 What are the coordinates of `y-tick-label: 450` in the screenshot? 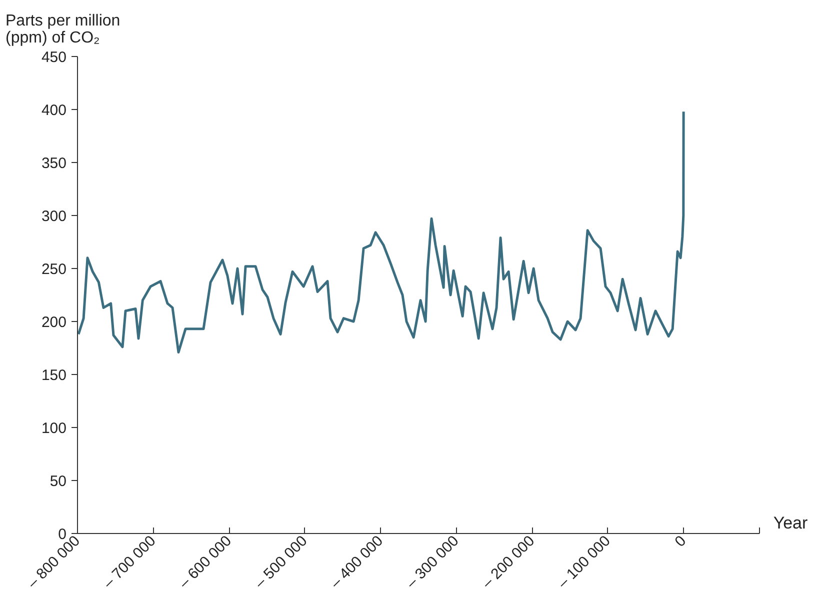 It's located at (54, 57).